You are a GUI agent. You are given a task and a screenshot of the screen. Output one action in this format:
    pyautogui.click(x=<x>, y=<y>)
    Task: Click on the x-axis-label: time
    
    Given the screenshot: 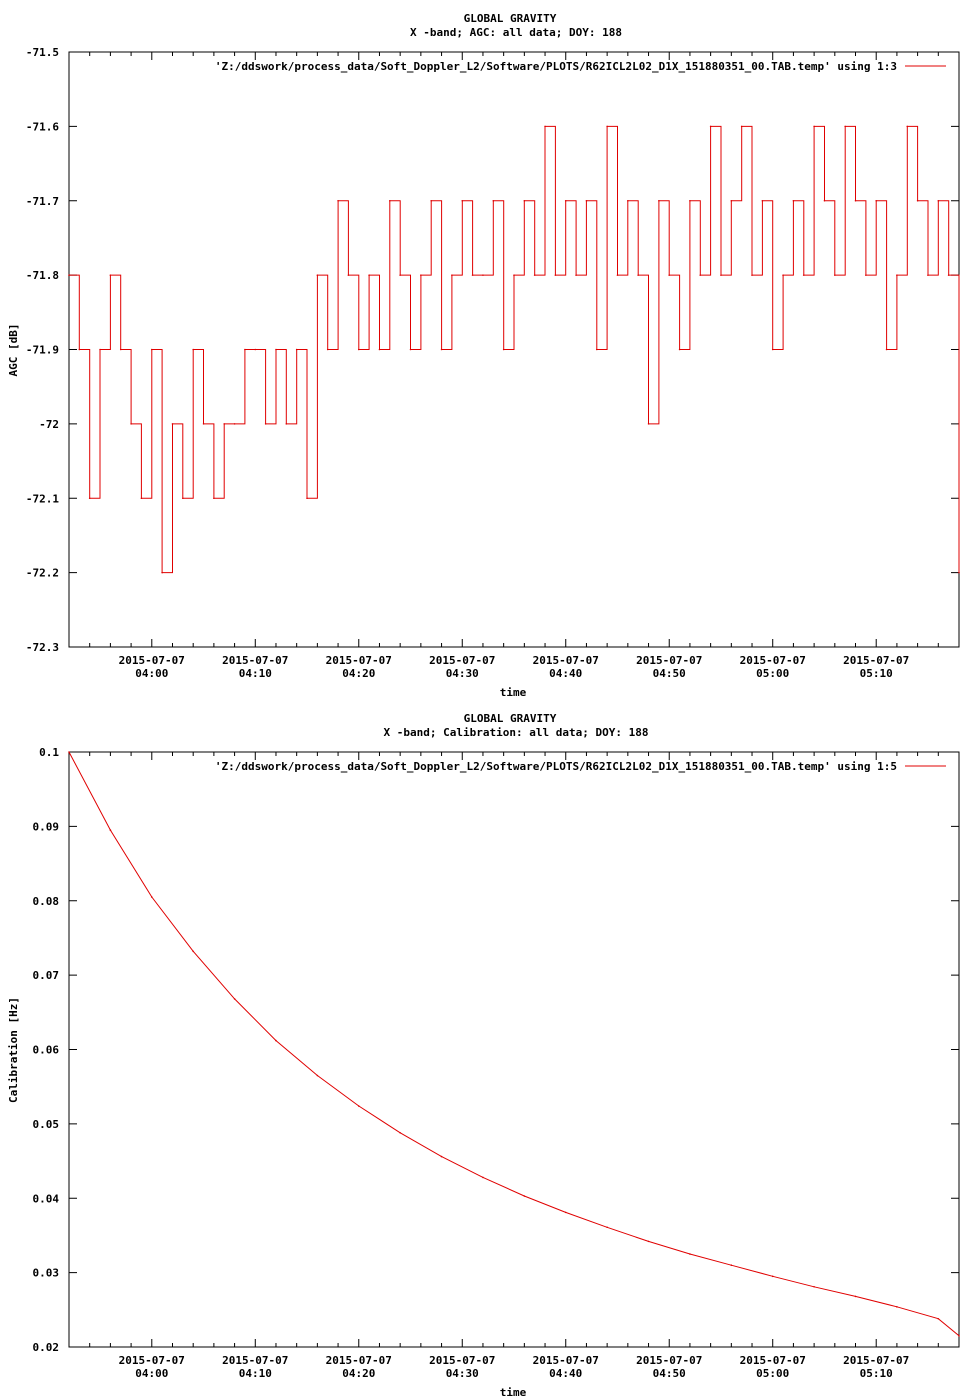 What is the action you would take?
    pyautogui.click(x=513, y=692)
    